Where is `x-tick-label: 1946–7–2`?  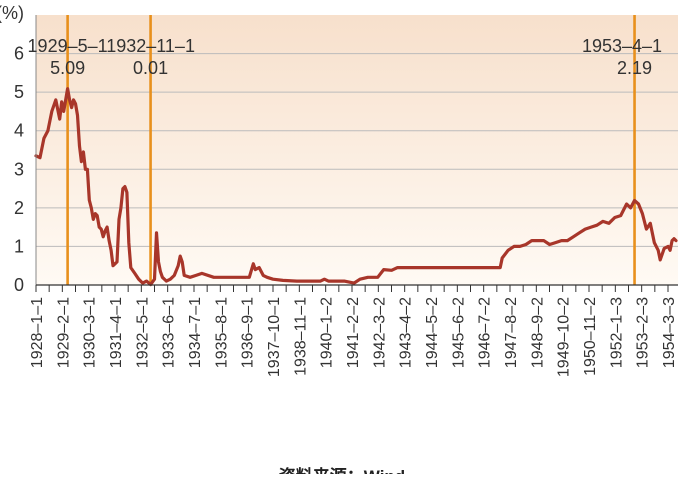
x-tick-label: 1946–7–2 is located at coordinates (485, 332).